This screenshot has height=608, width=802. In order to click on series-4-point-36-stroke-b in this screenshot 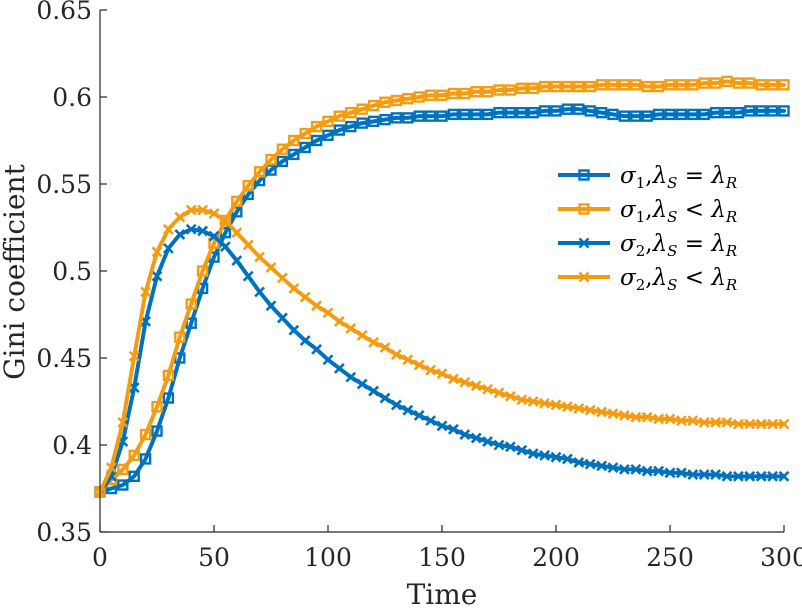, I will do `click(510, 396)`.